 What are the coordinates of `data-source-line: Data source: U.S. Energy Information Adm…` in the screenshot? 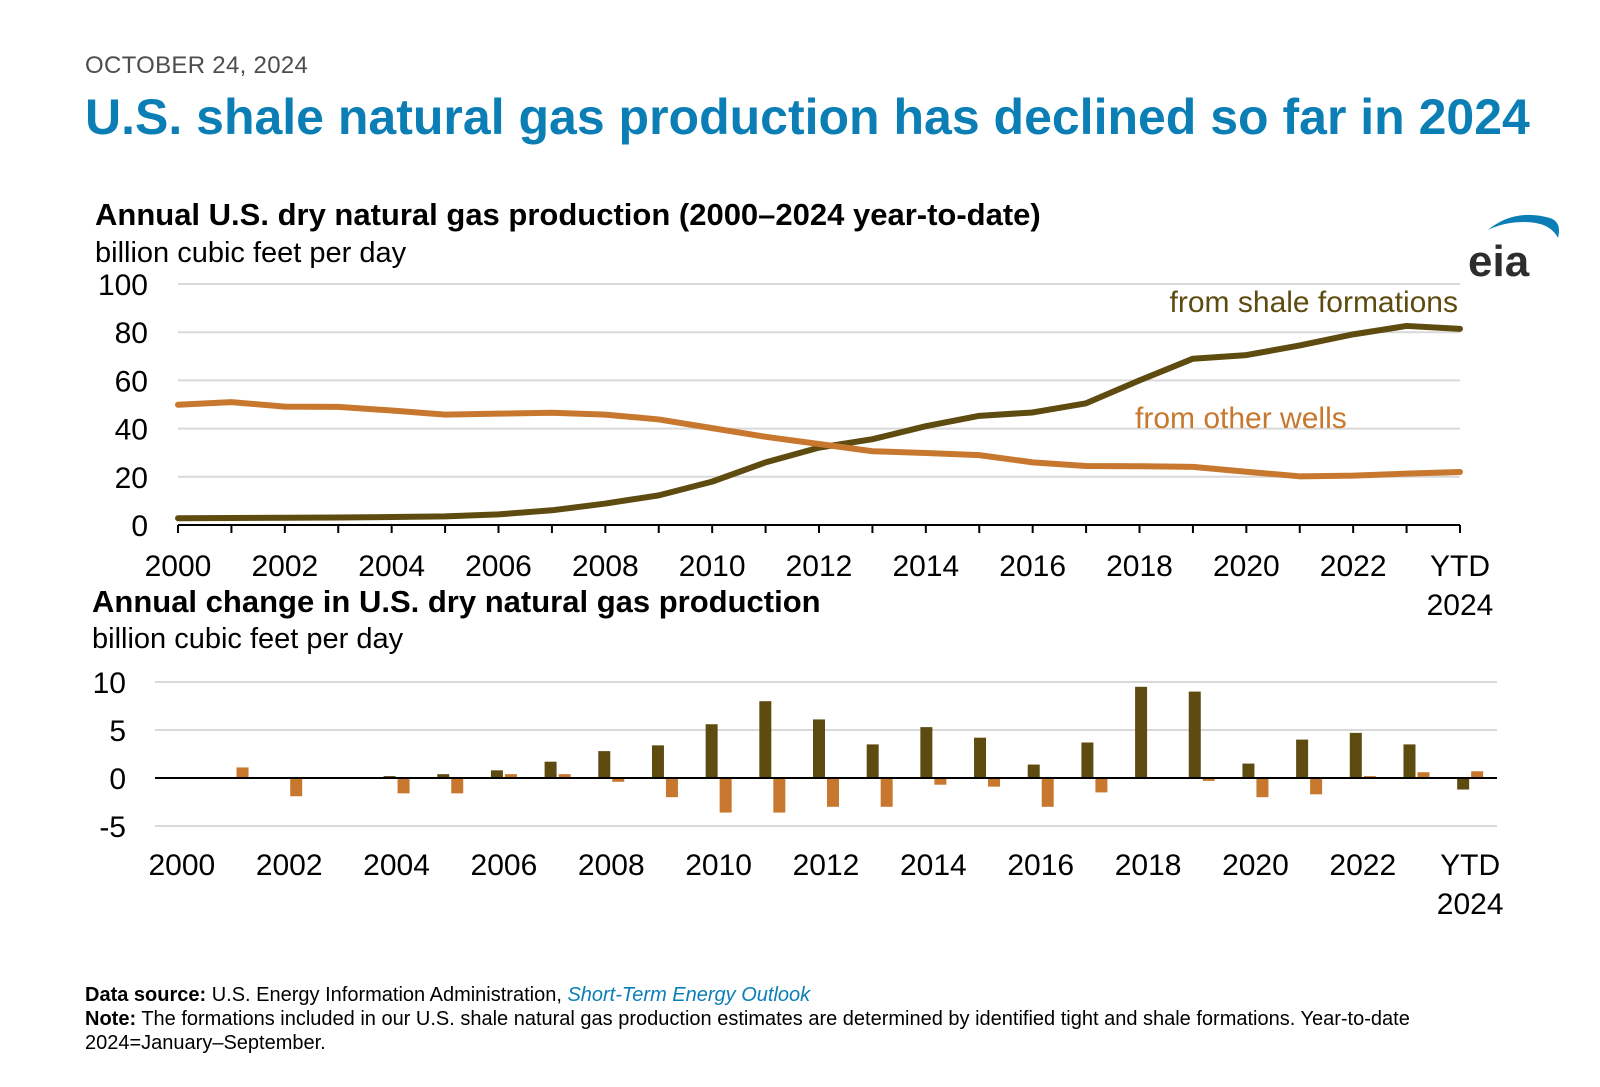 It's located at (815, 995).